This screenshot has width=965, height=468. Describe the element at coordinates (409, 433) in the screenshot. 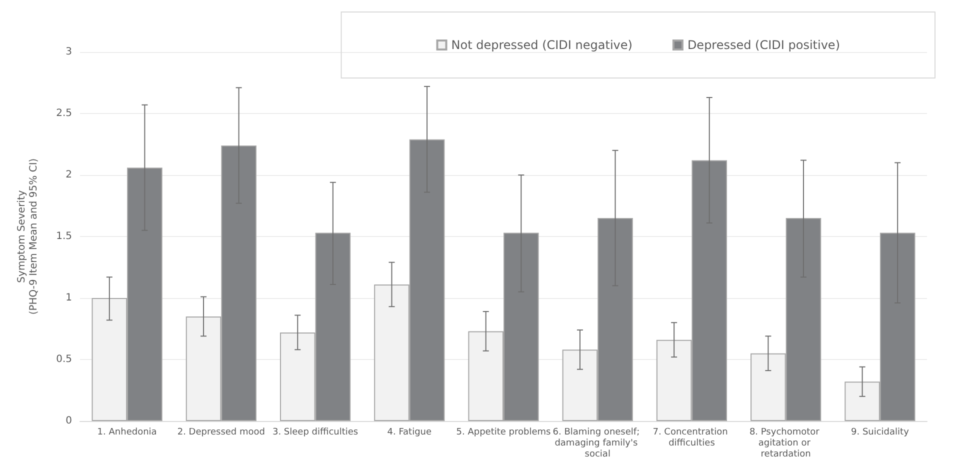

I see `x-tick-label: 4. Fatigue` at that location.